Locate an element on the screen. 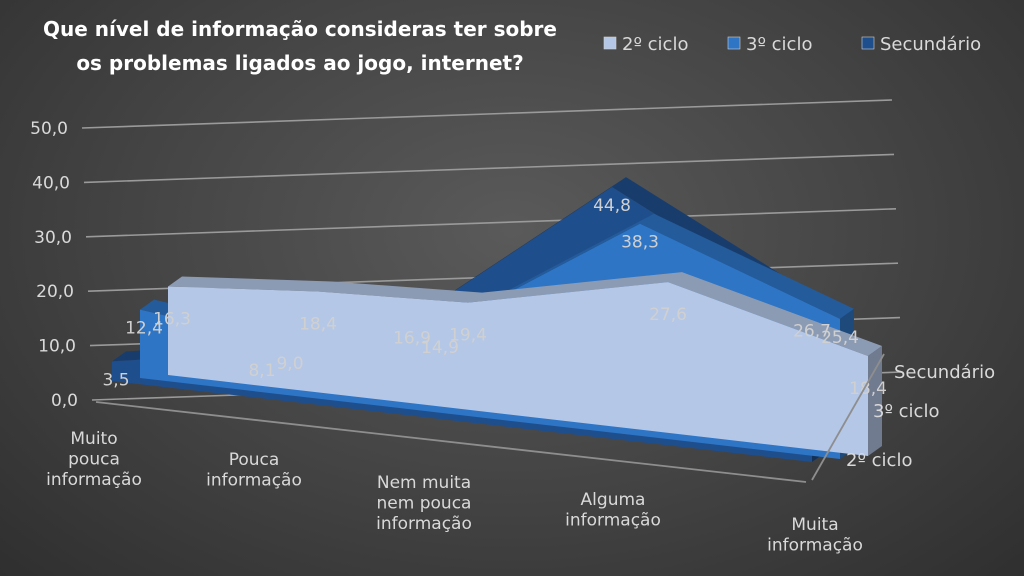 Image resolution: width=1024 pixels, height=576 pixels. x-tick-label-3: Nem muita nem pouca informação is located at coordinates (424, 503).